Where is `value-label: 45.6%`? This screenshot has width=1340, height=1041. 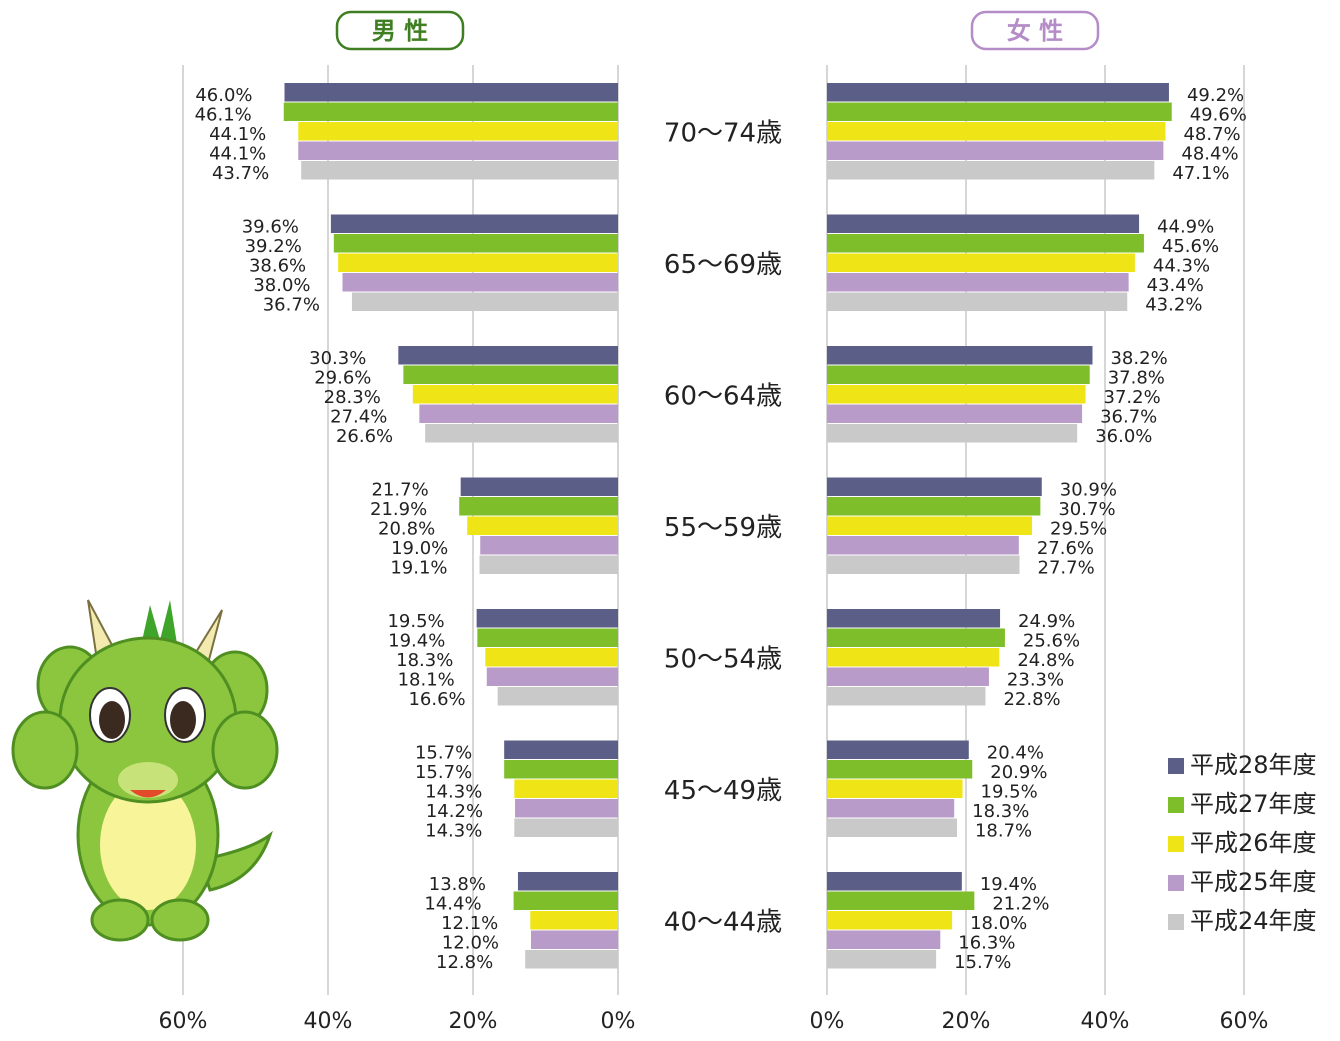 value-label: 45.6% is located at coordinates (1190, 246).